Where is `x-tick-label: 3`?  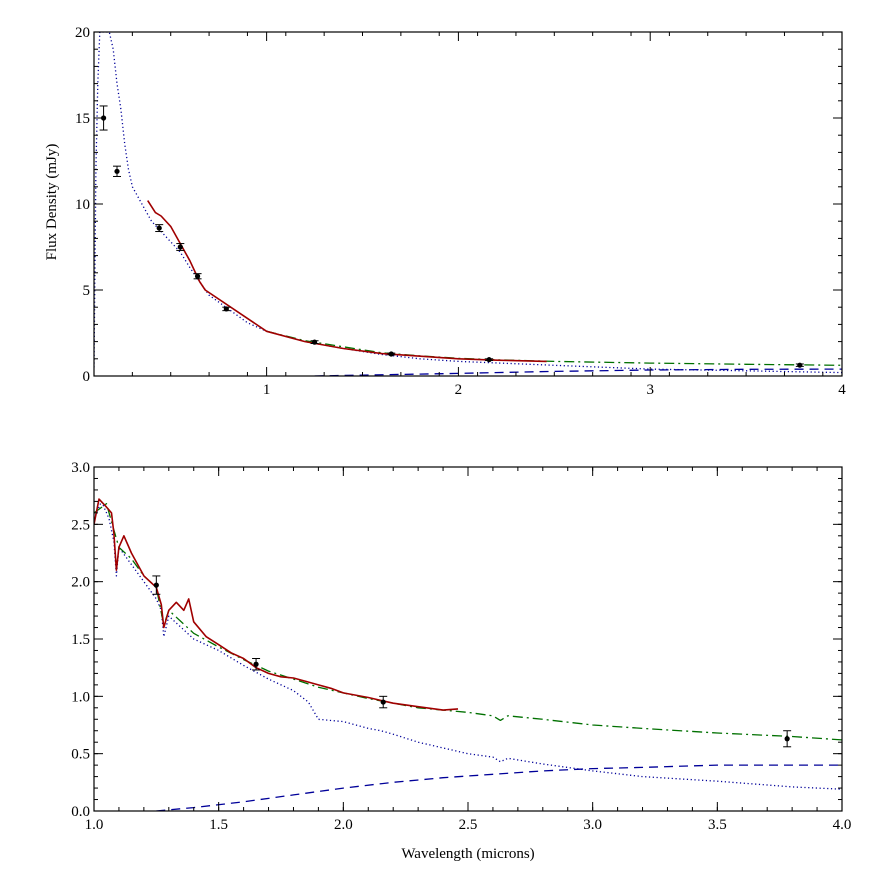
x-tick-label: 3 is located at coordinates (650, 390).